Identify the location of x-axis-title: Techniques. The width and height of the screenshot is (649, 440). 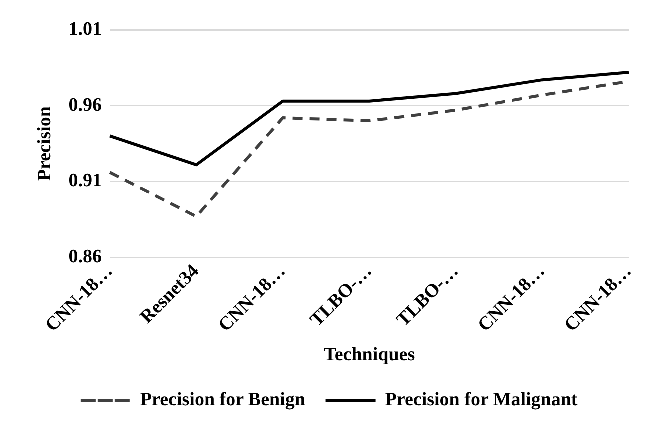
(370, 355).